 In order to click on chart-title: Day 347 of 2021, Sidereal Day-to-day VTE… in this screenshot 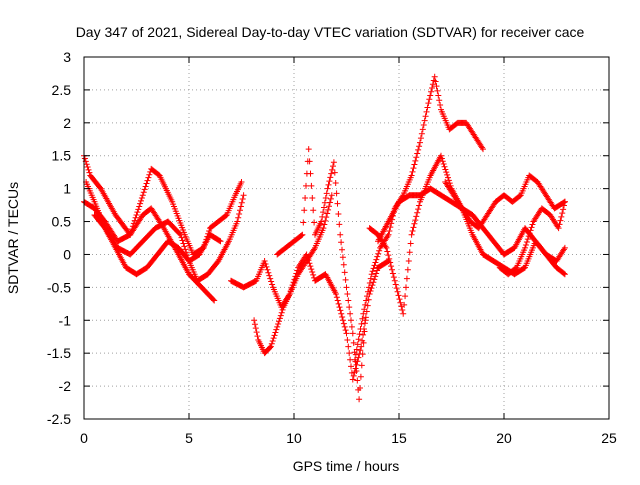, I will do `click(330, 32)`.